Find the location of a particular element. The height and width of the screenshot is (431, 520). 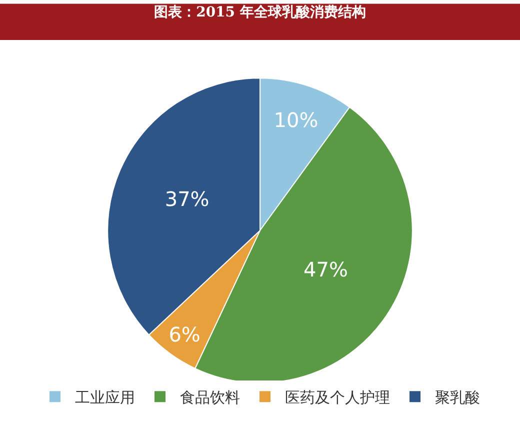

legend-label: 聚乳酸 is located at coordinates (457, 397).